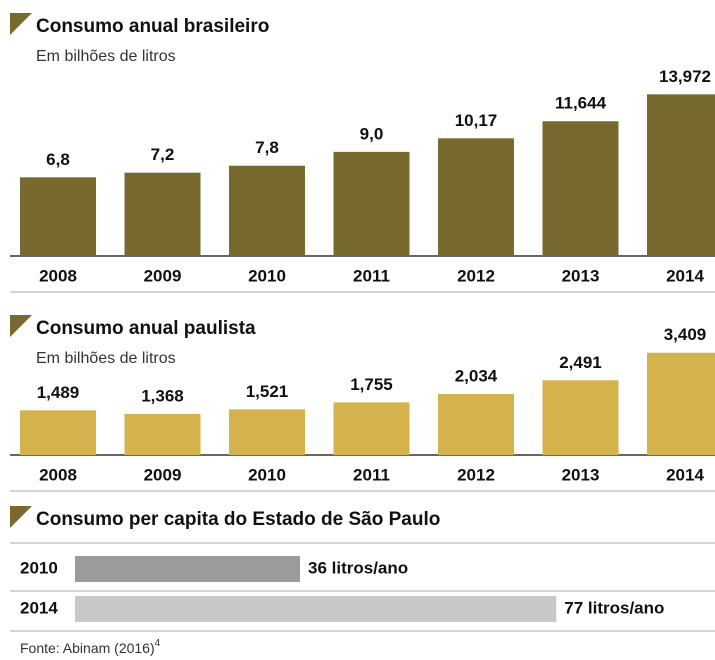 The width and height of the screenshot is (715, 660). What do you see at coordinates (146, 328) in the screenshot?
I see `chart-title: Consumo anual paulista` at bounding box center [146, 328].